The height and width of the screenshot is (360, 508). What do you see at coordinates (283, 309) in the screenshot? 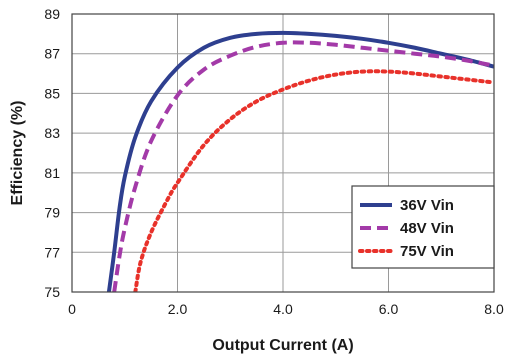
I see `x-tick-label: 4.0` at bounding box center [283, 309].